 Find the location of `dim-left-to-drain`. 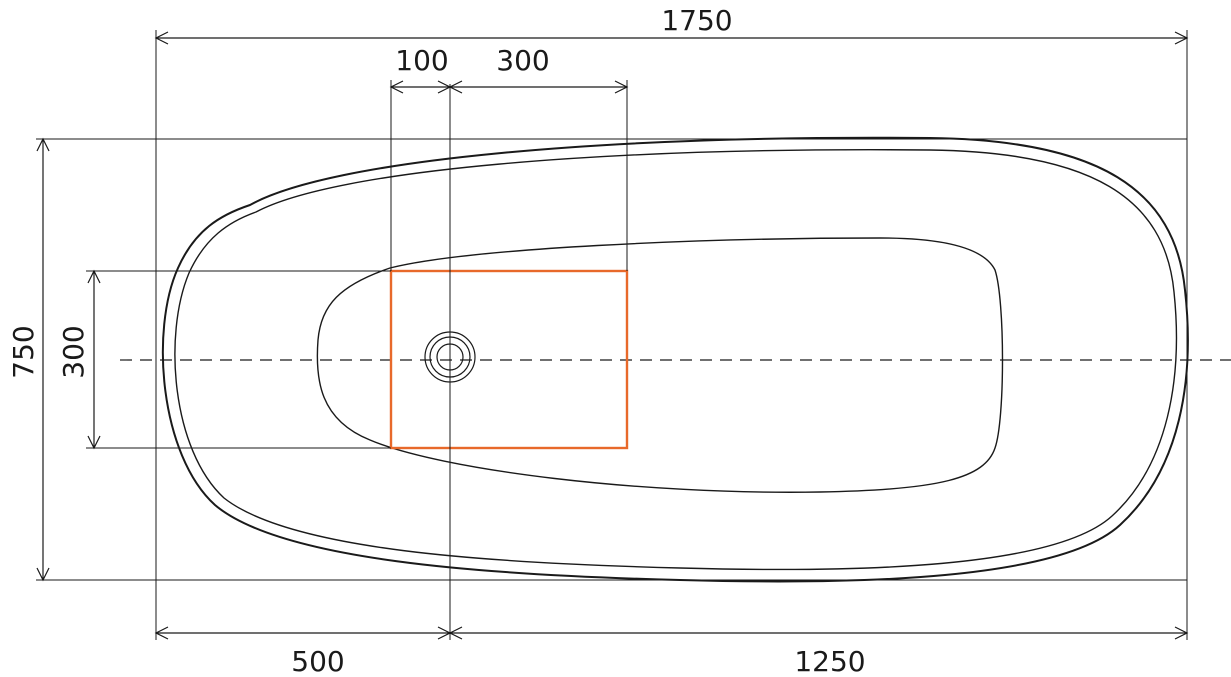

dim-left-to-drain is located at coordinates (303, 633).